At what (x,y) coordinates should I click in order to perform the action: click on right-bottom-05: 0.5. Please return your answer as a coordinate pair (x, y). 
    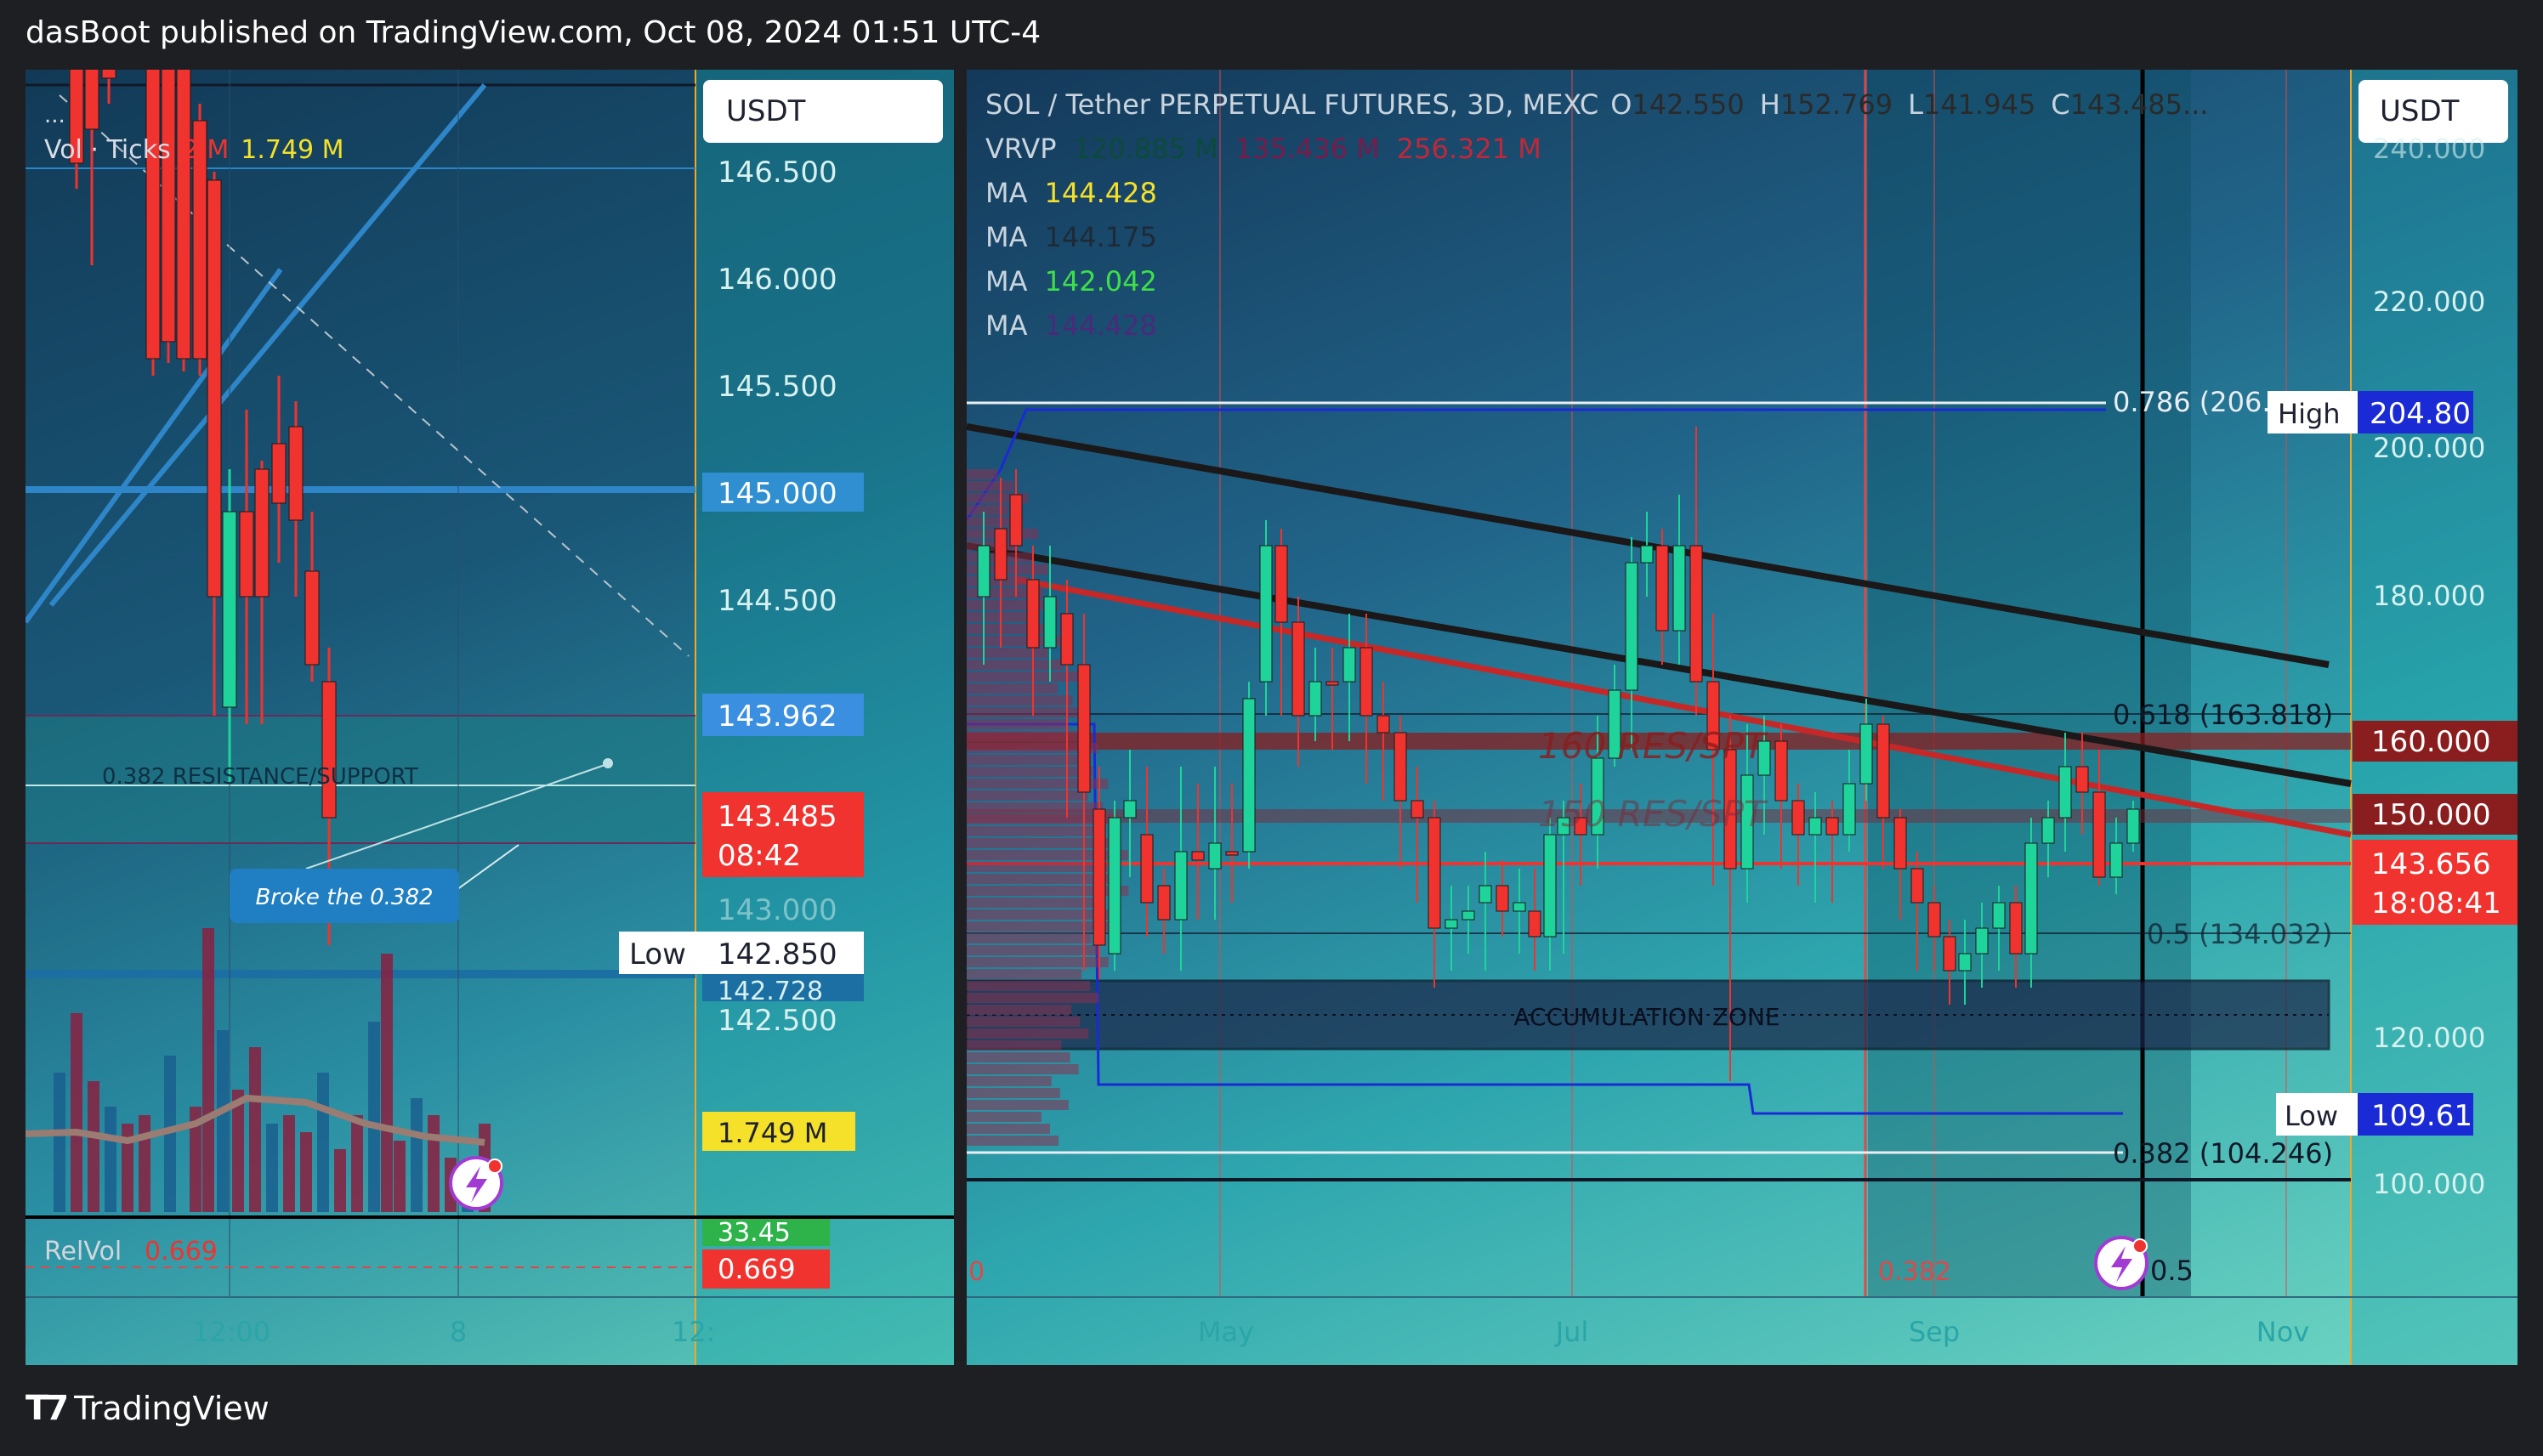
    Looking at the image, I should click on (2172, 1271).